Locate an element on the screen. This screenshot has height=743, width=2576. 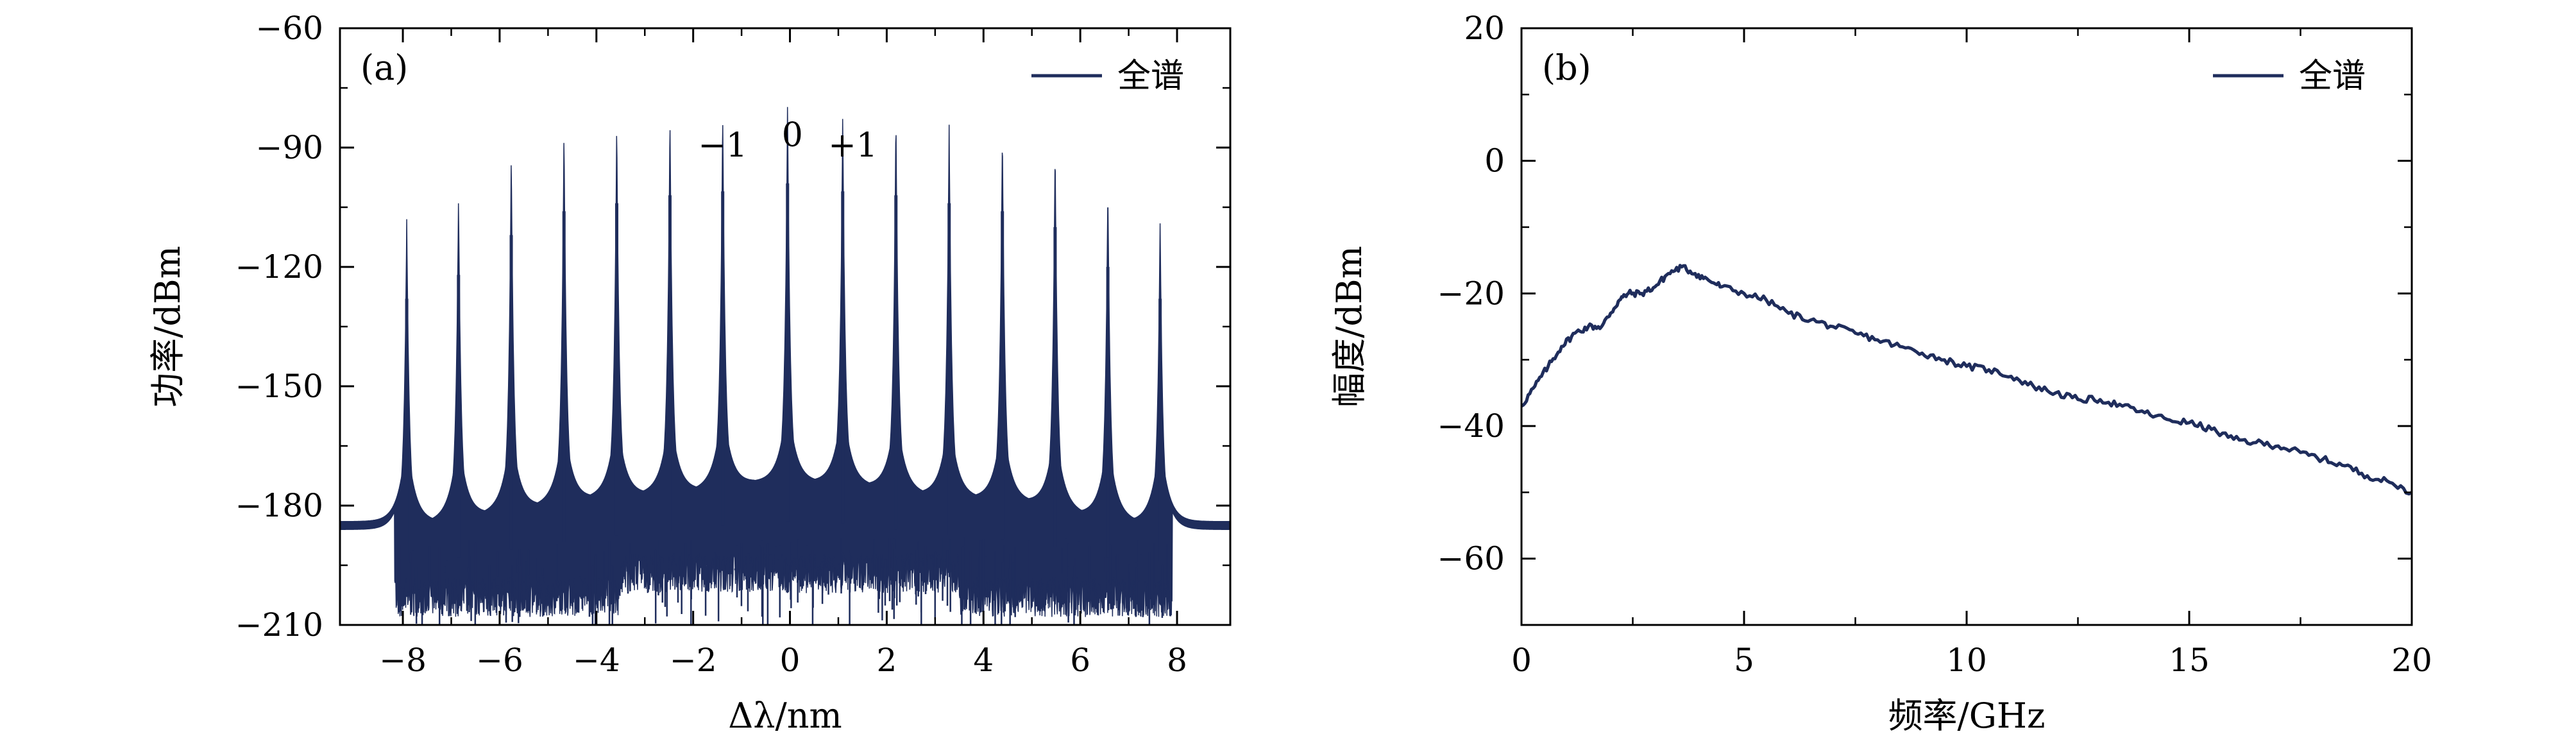
x-tick-label: 4 is located at coordinates (983, 660).